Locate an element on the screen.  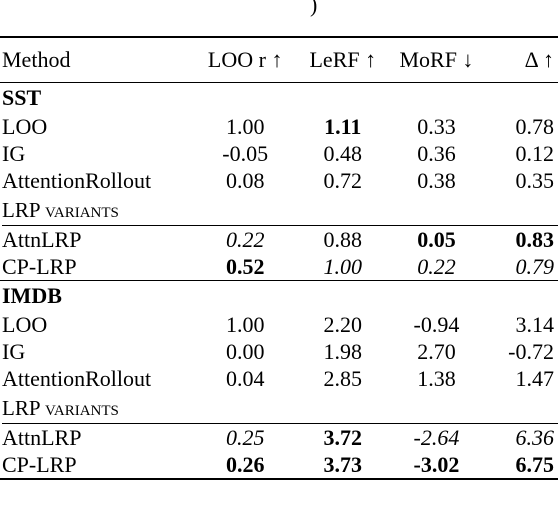
morf-cell: 0.36 is located at coordinates (436, 153).